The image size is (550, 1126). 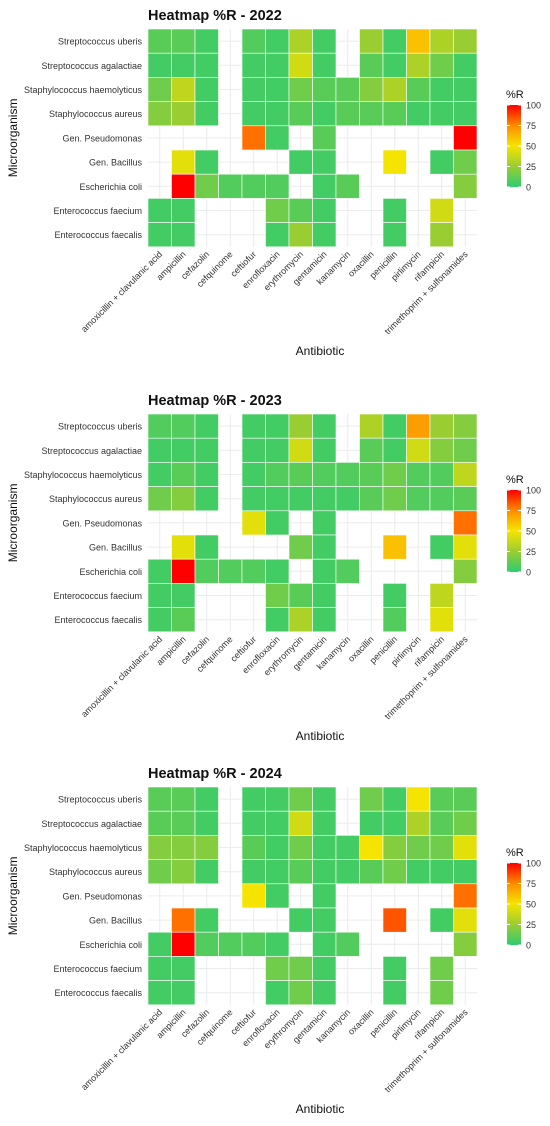 What do you see at coordinates (514, 904) in the screenshot?
I see `colorbar` at bounding box center [514, 904].